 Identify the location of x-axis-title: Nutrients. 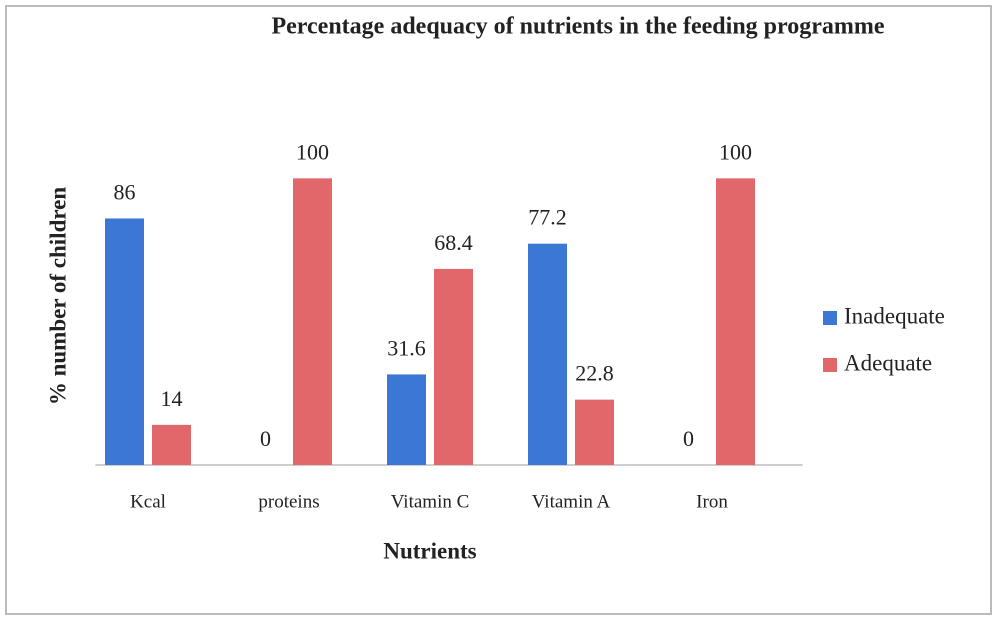
(429, 550).